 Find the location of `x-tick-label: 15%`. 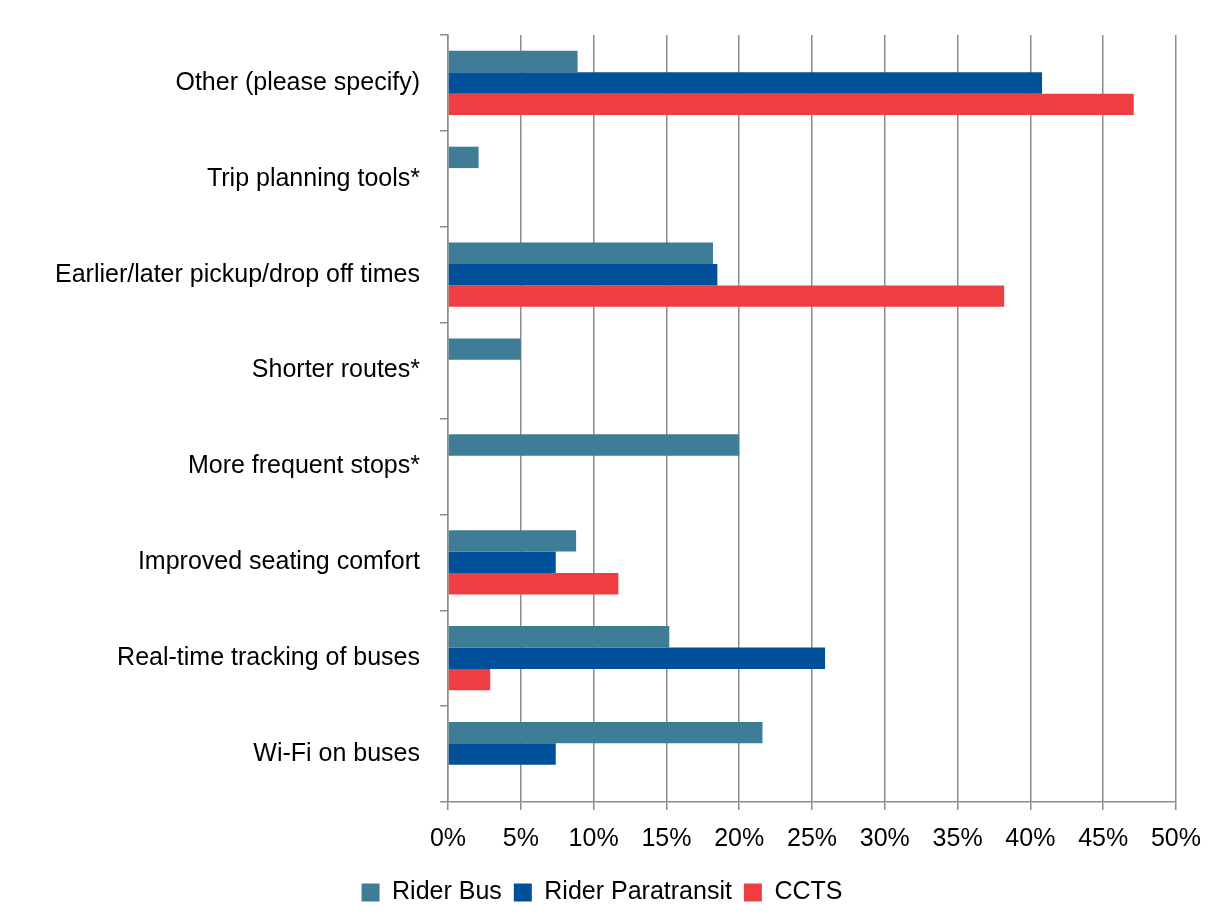

x-tick-label: 15% is located at coordinates (666, 836).